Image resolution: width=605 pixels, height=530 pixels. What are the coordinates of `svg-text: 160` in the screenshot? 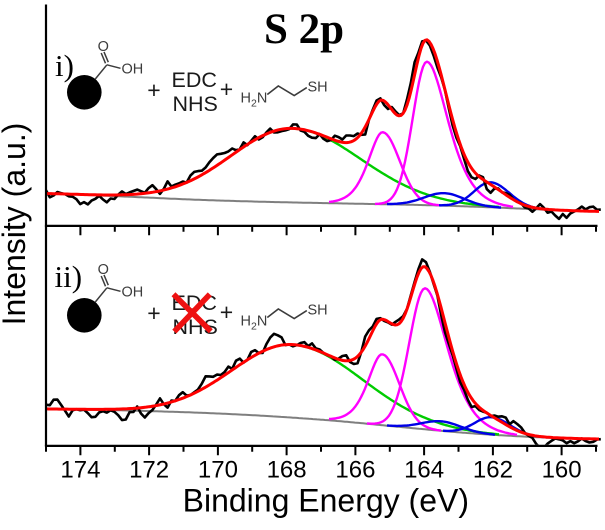 It's located at (562, 470).